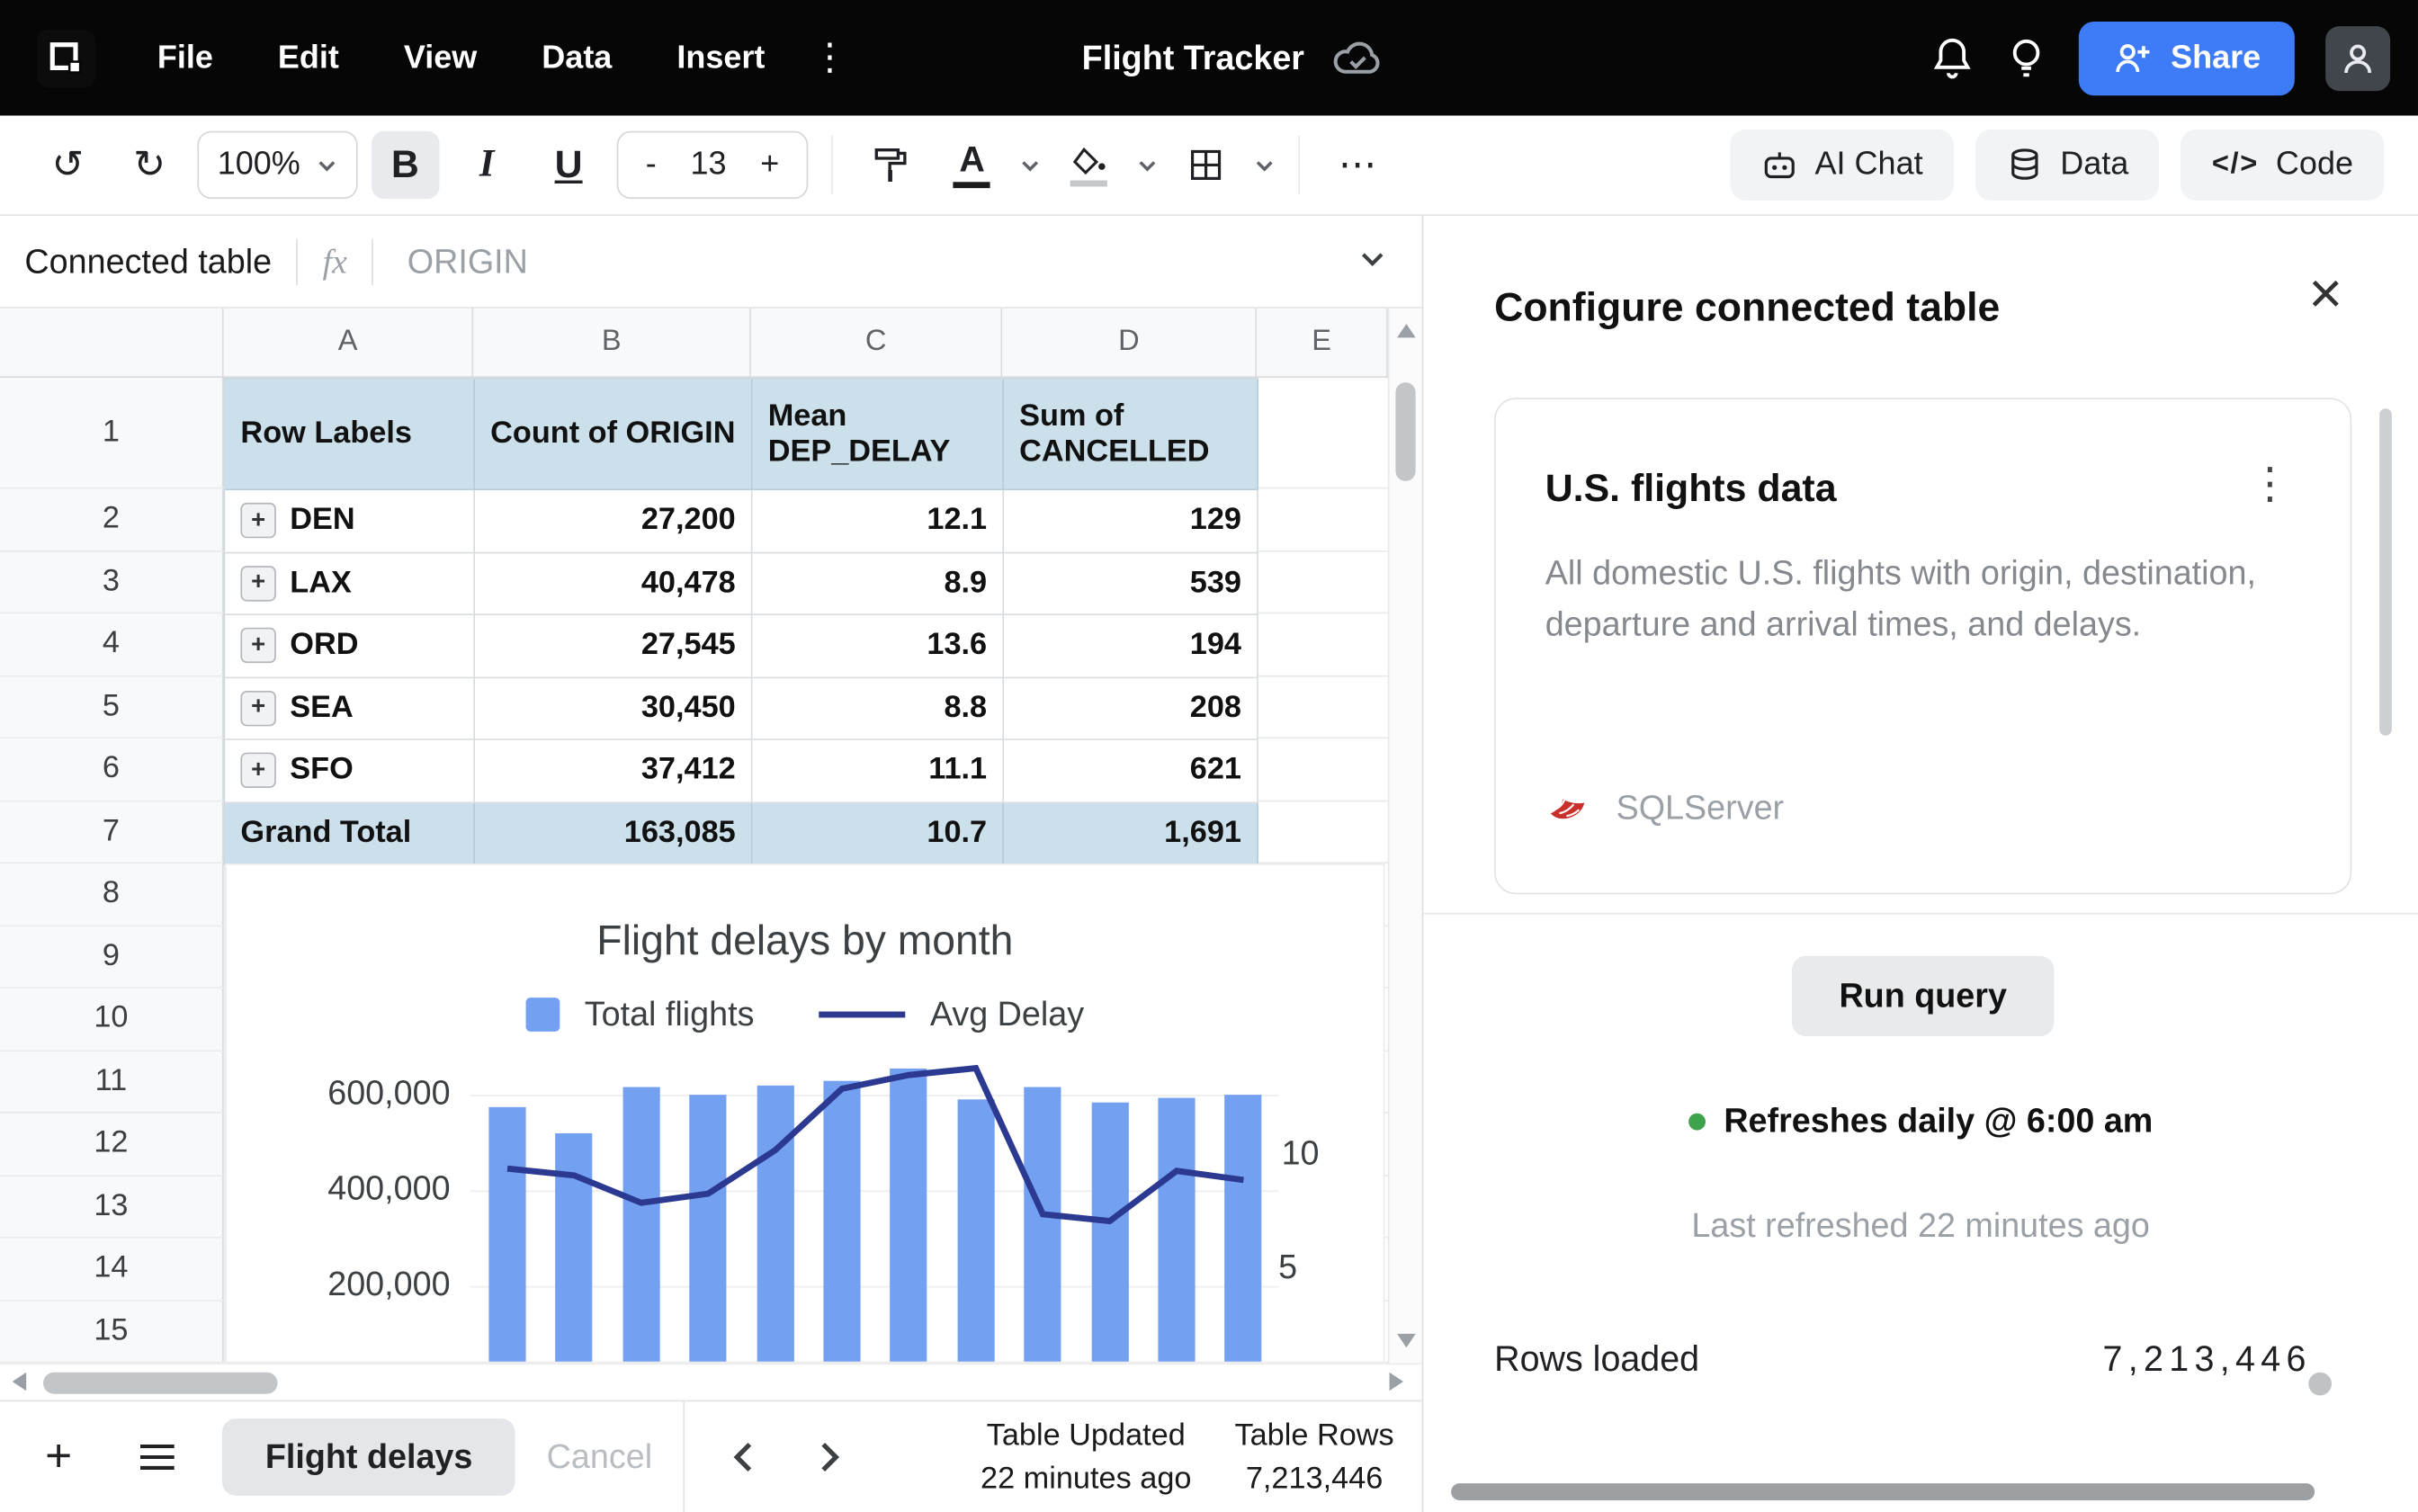 The image size is (2418, 1512). What do you see at coordinates (66, 57) in the screenshot?
I see `app-logo-icon` at bounding box center [66, 57].